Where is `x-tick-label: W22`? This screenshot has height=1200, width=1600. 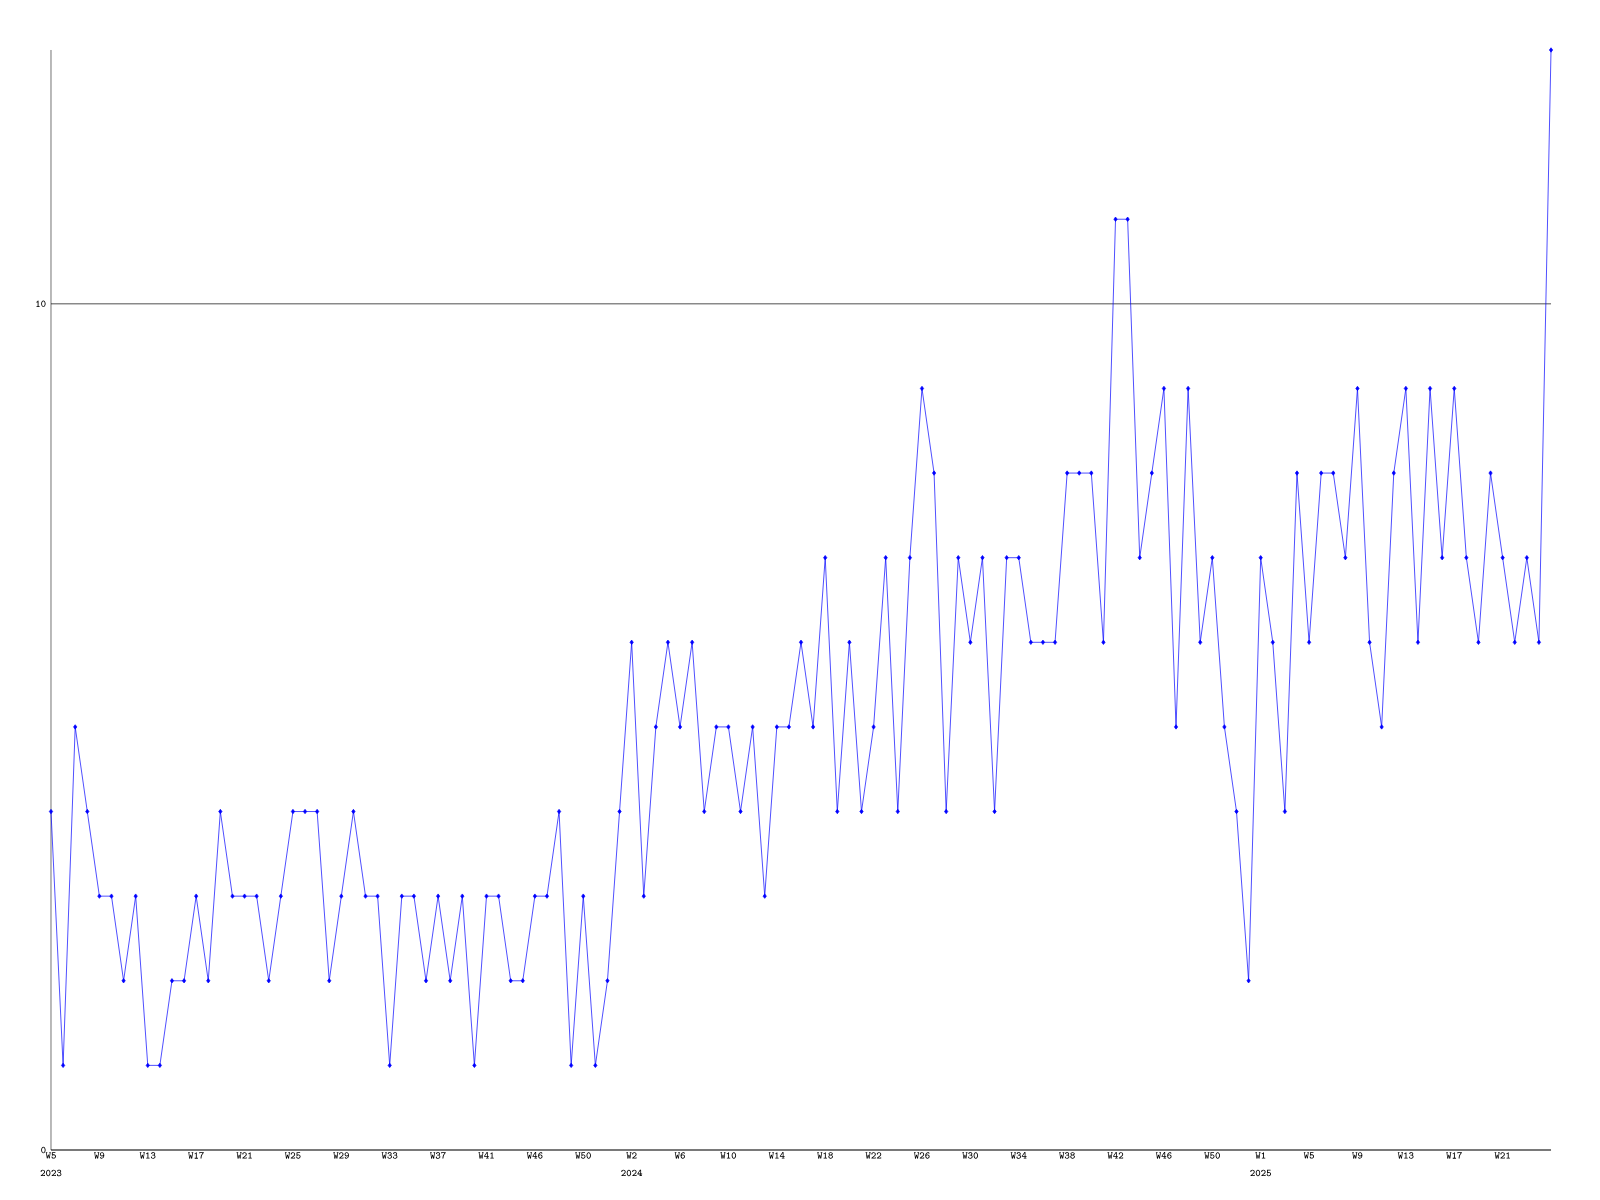 x-tick-label: W22 is located at coordinates (873, 1155).